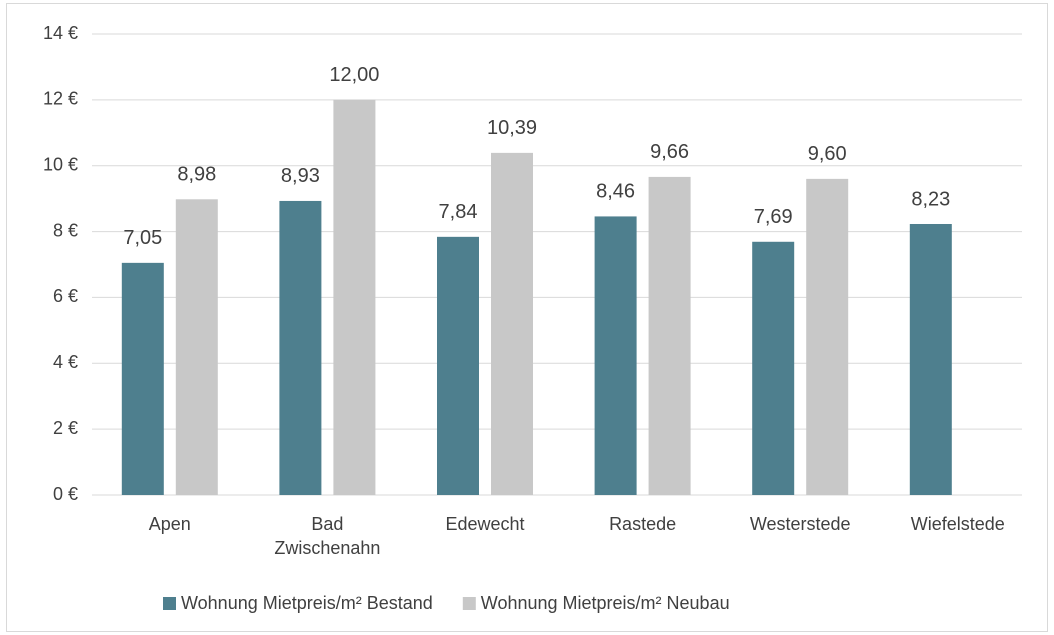 The width and height of the screenshot is (1054, 635). I want to click on y-tick-label: 4 €, so click(65, 362).